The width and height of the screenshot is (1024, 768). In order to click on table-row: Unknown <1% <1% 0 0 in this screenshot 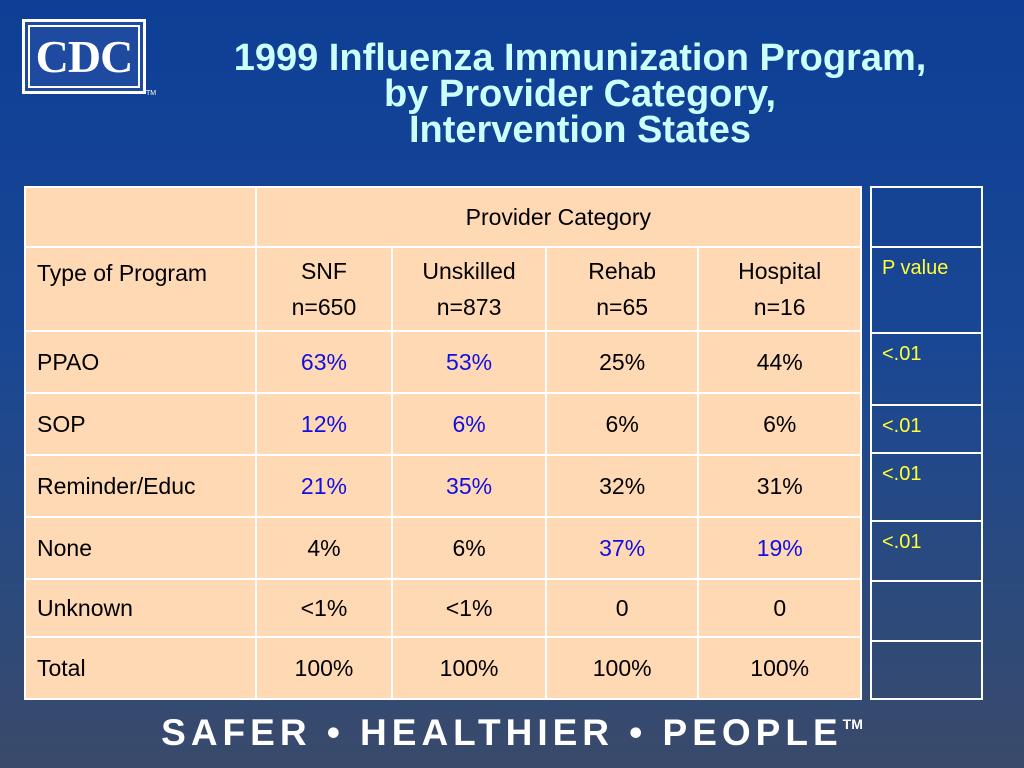, I will do `click(443, 608)`.